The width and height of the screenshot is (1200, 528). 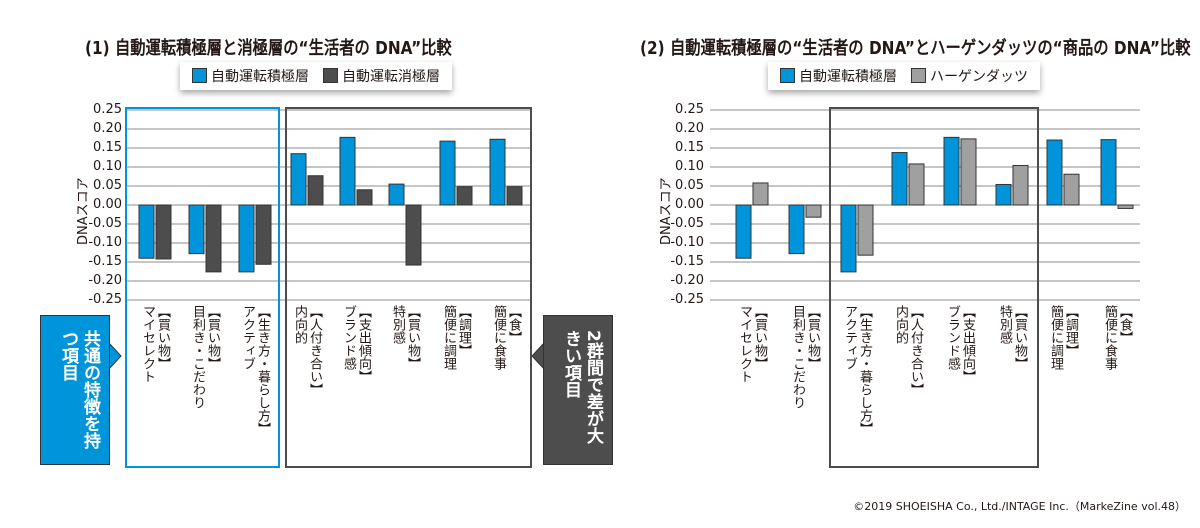 I want to click on category-text: ブランド感, so click(x=952, y=337).